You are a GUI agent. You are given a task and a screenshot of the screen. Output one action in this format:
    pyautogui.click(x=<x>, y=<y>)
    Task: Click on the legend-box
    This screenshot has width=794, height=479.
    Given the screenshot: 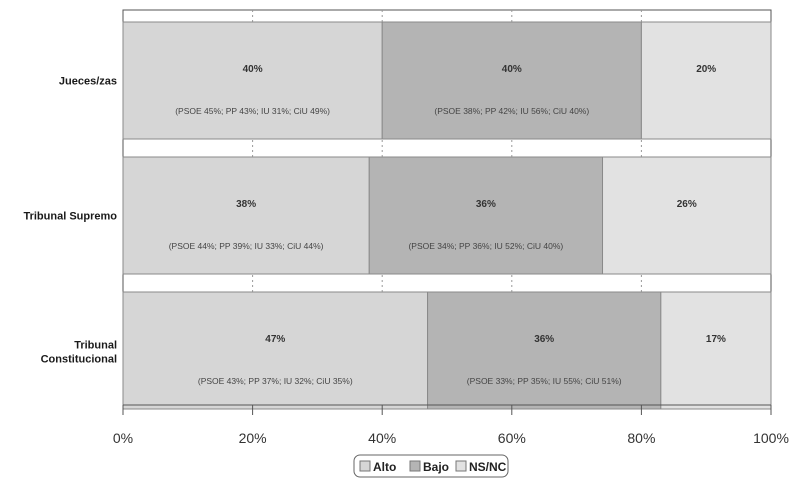 What is the action you would take?
    pyautogui.click(x=431, y=466)
    